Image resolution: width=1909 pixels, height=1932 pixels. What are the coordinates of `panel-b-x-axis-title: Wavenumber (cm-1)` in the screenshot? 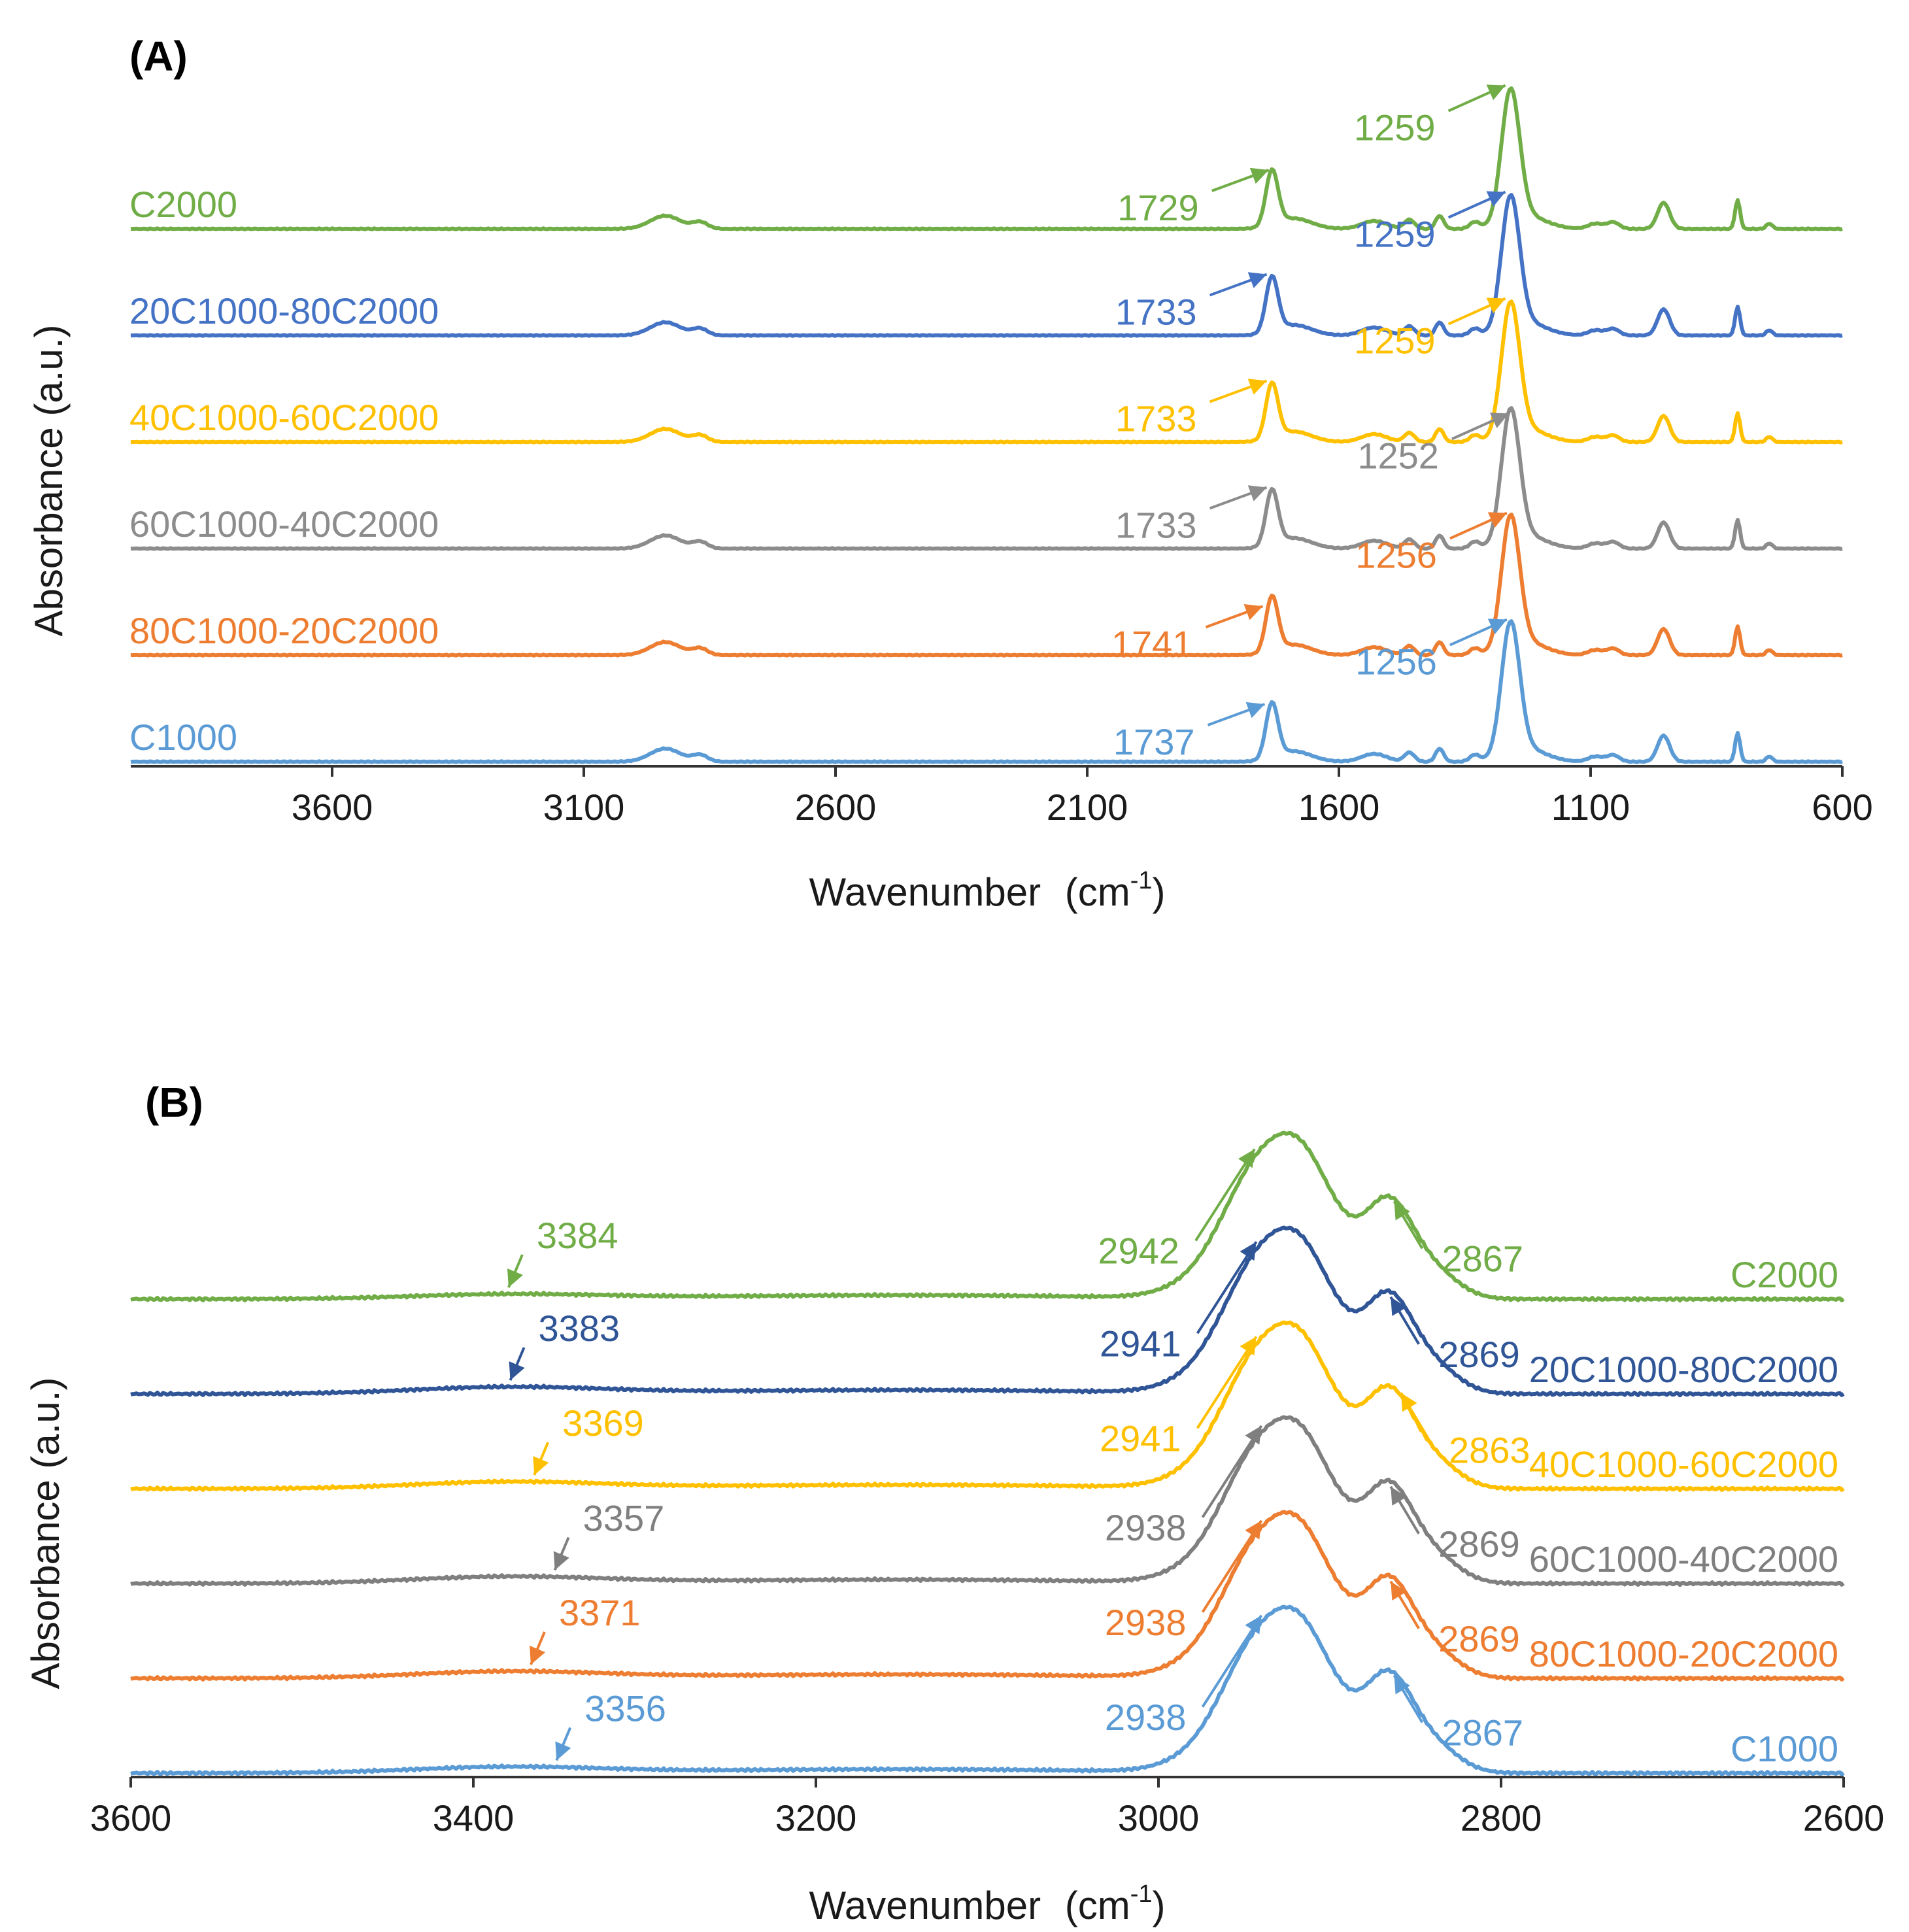 It's located at (987, 1903).